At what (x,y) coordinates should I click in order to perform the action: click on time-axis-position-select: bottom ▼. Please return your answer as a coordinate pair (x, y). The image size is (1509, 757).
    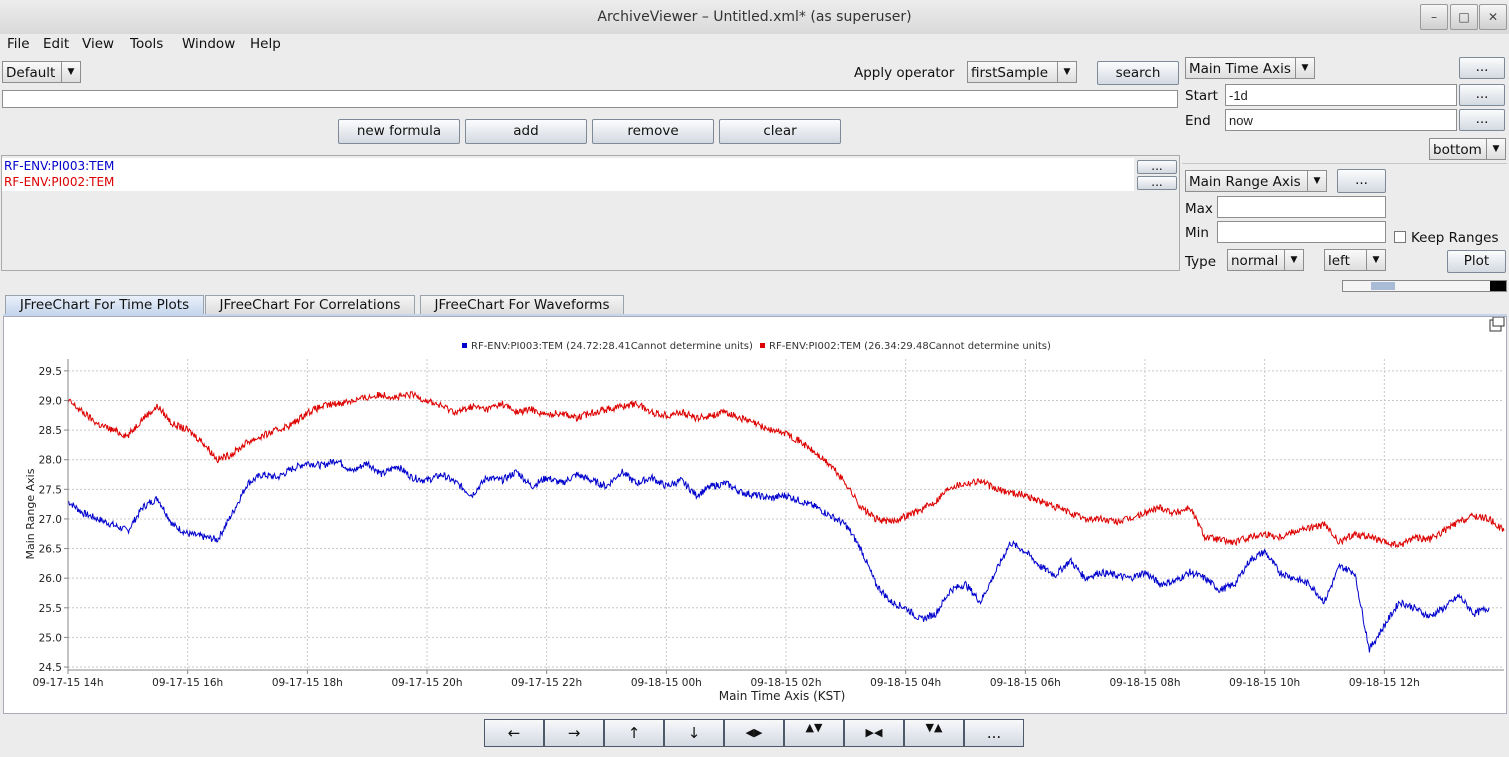
    Looking at the image, I should click on (1467, 149).